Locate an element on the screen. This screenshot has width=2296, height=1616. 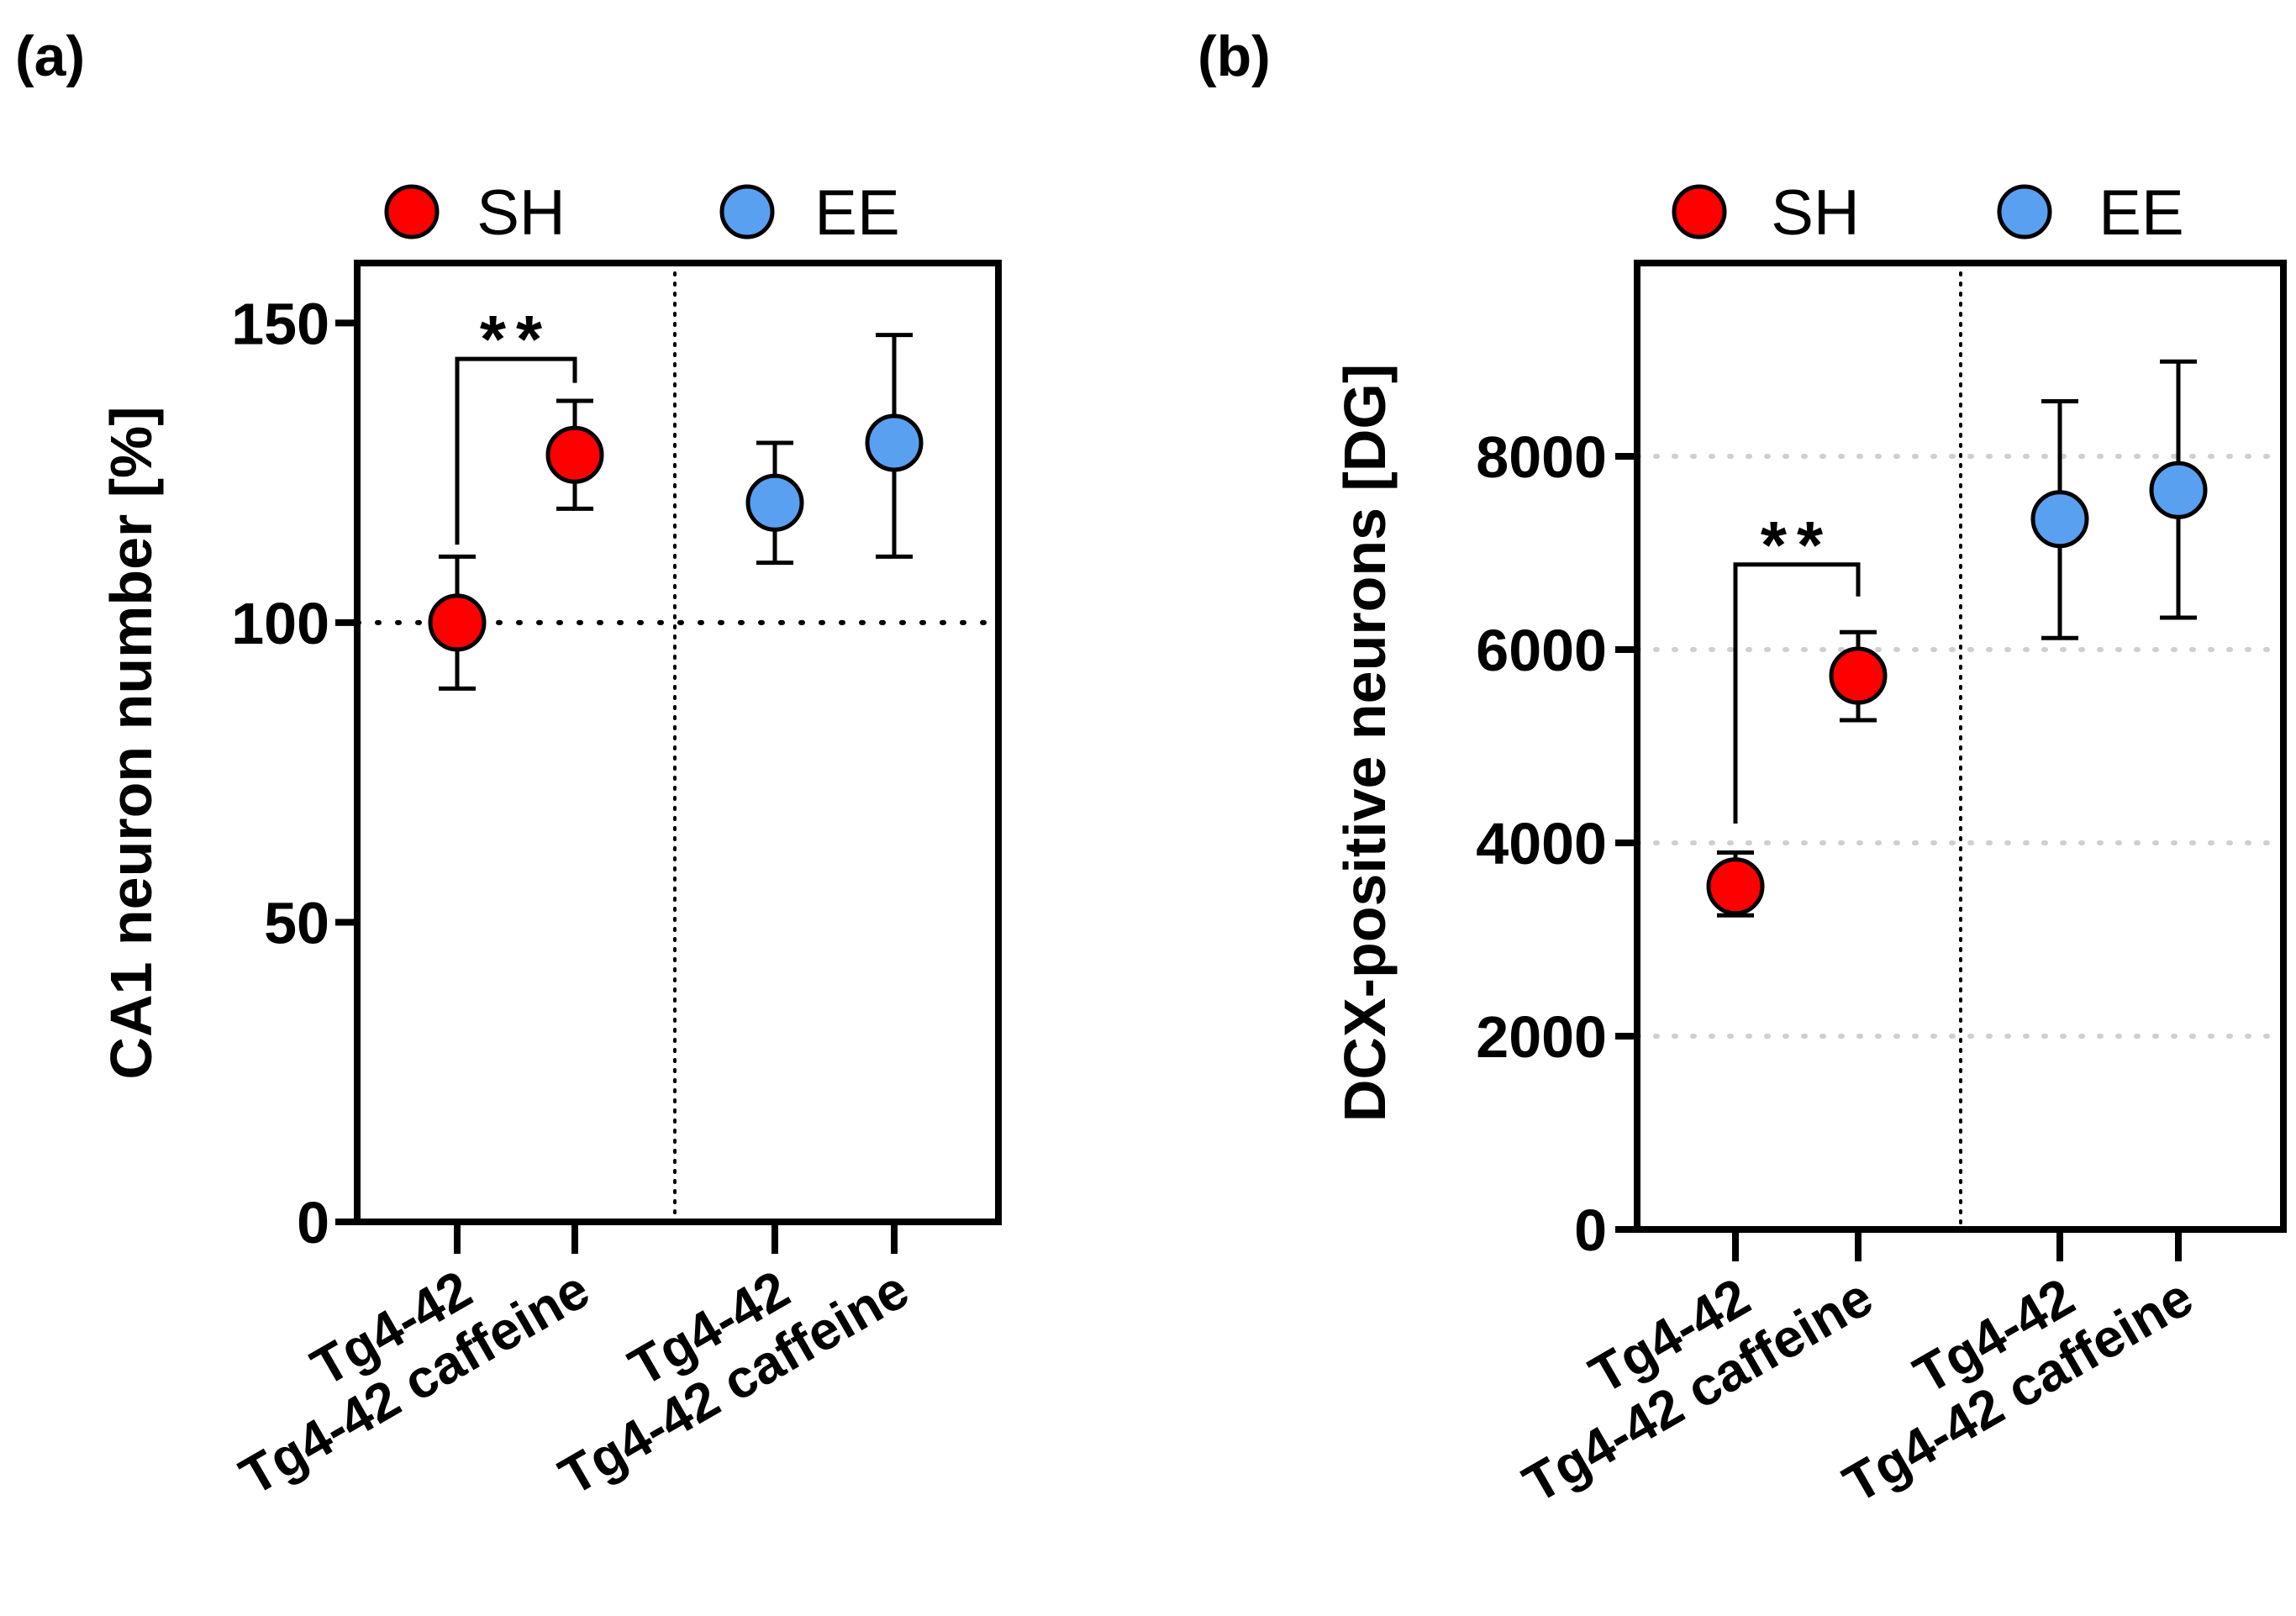
panel-label: (b) is located at coordinates (1234, 56).